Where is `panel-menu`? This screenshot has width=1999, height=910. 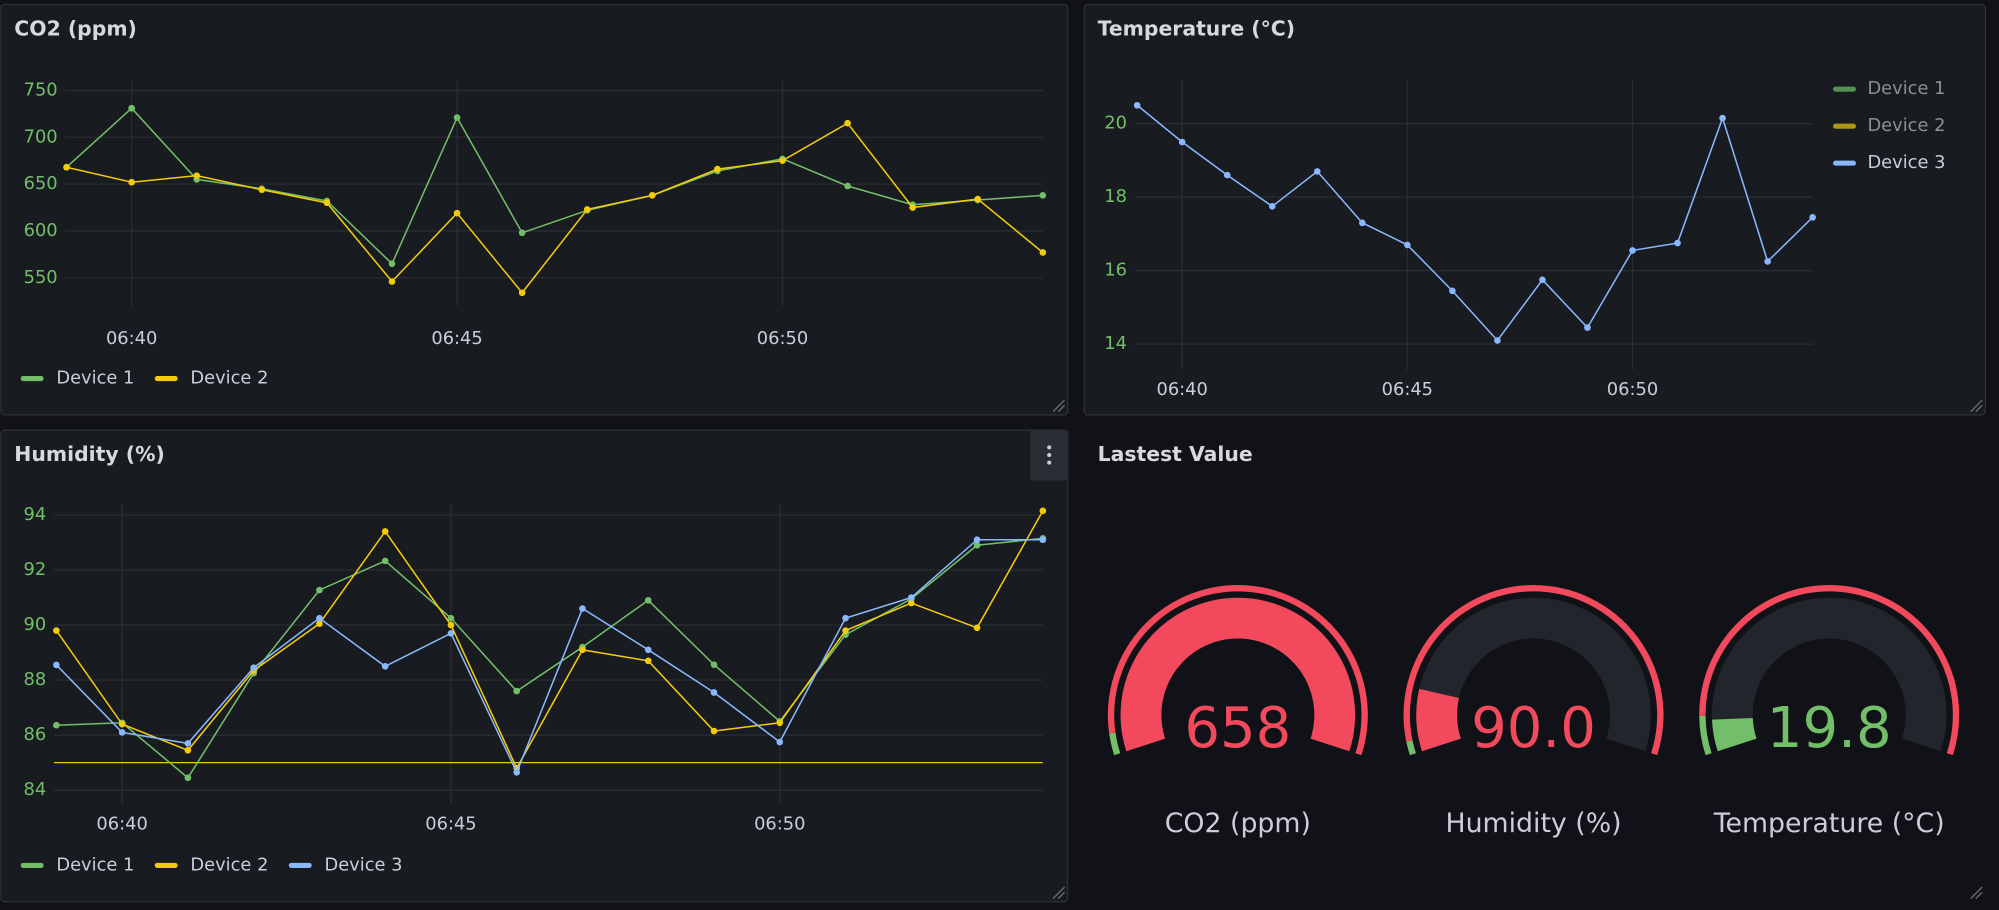 panel-menu is located at coordinates (1049, 455).